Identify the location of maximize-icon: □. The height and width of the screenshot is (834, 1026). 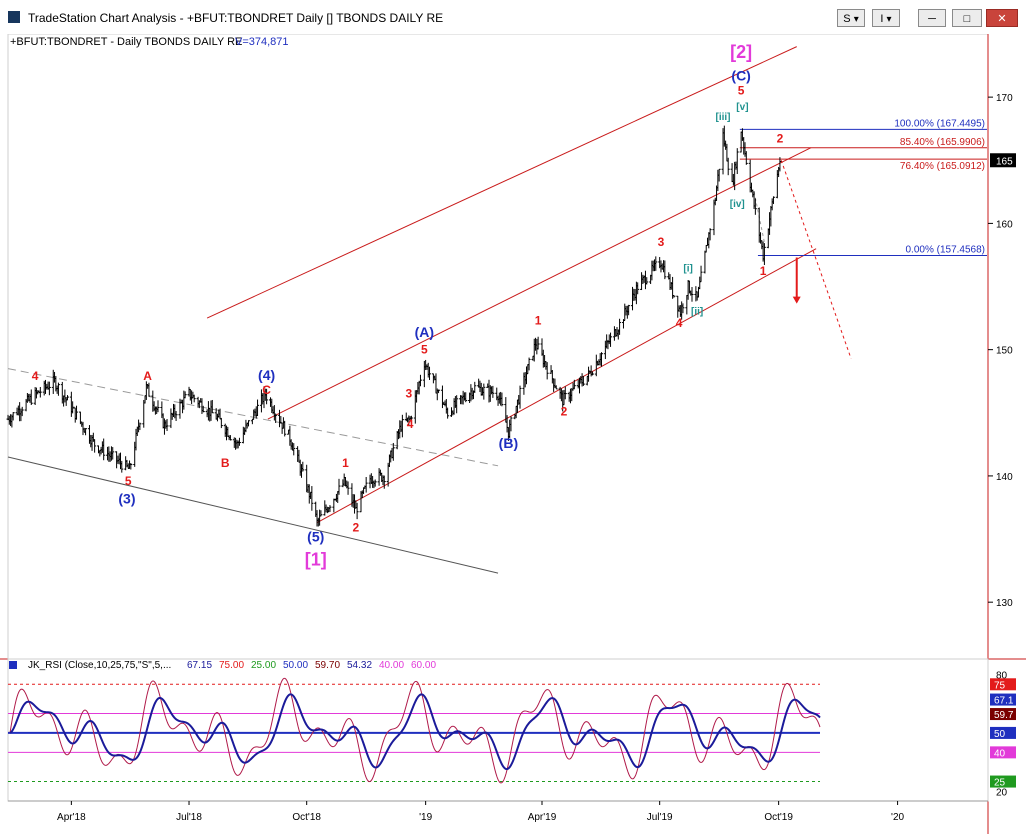
(967, 19).